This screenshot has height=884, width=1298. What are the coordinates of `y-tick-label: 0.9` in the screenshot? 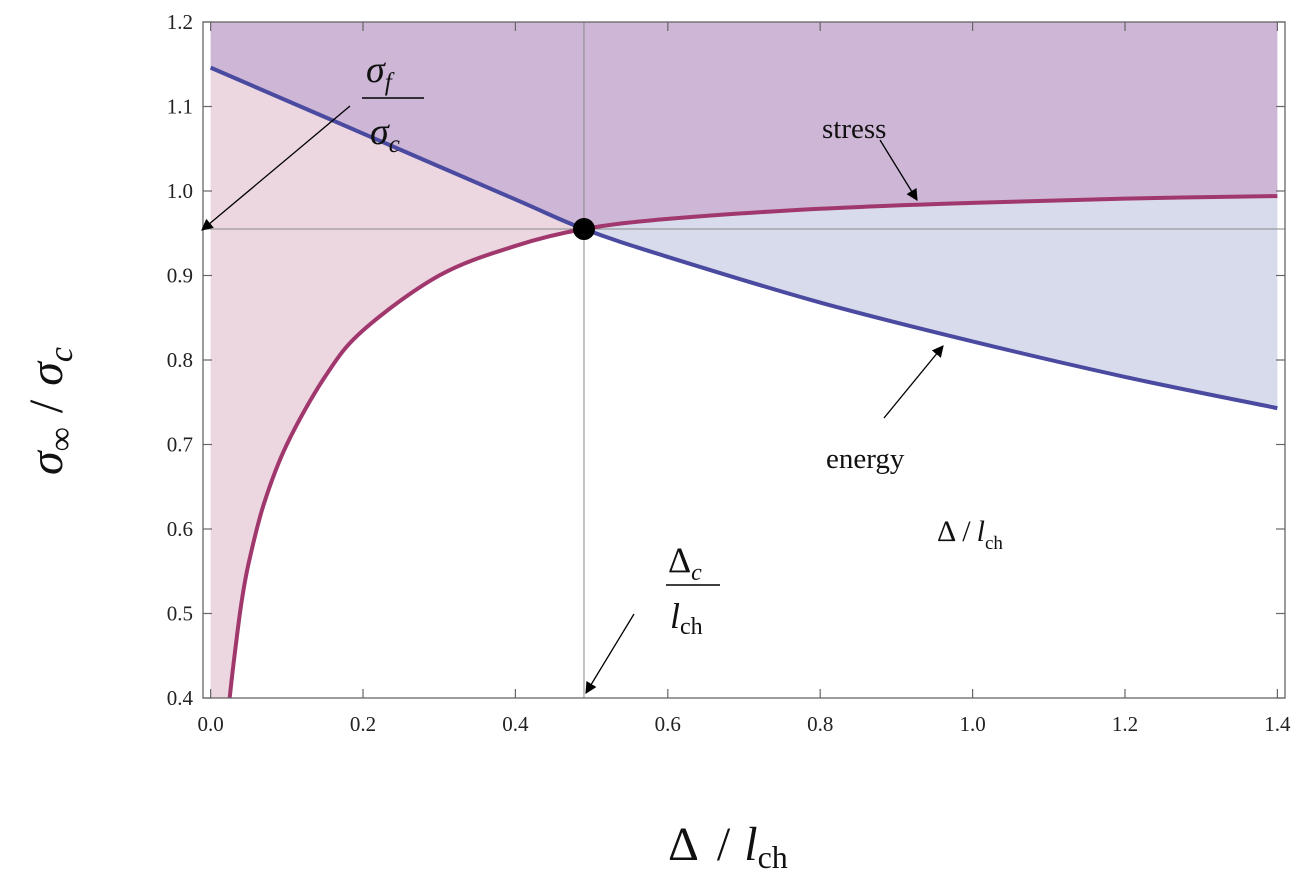 It's located at (180, 276).